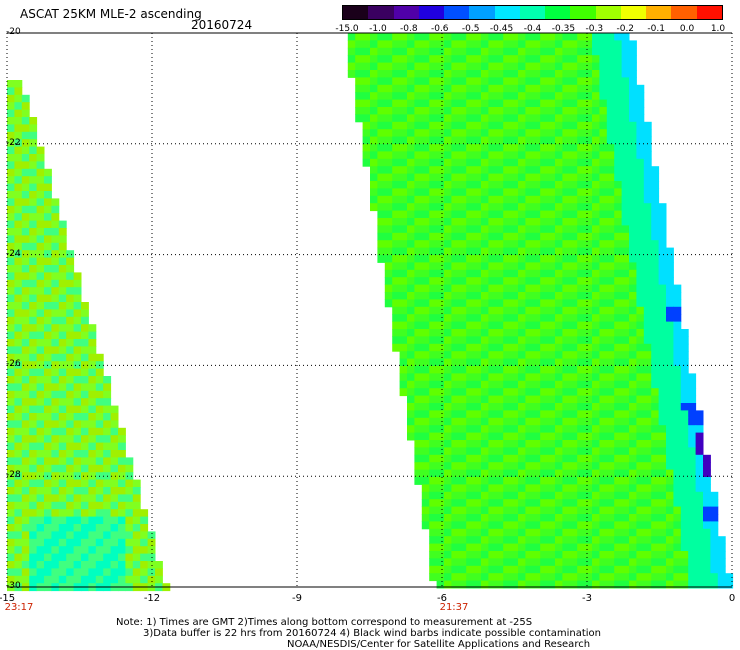 Image resolution: width=740 pixels, height=650 pixels. Describe the element at coordinates (687, 29) in the screenshot. I see `color-scale-label: 0.0` at that location.